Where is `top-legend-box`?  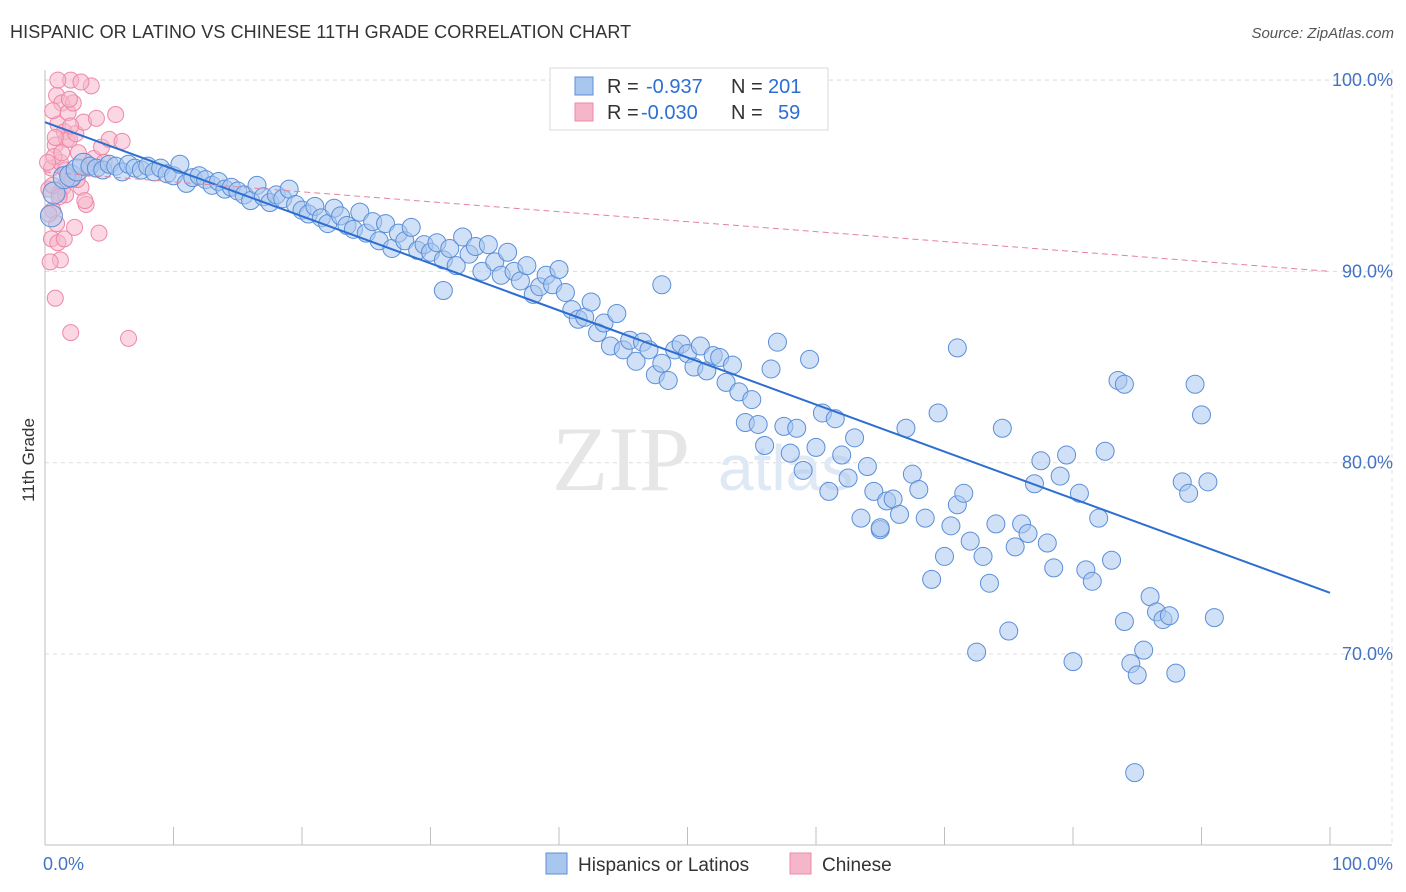 top-legend-box is located at coordinates (689, 99).